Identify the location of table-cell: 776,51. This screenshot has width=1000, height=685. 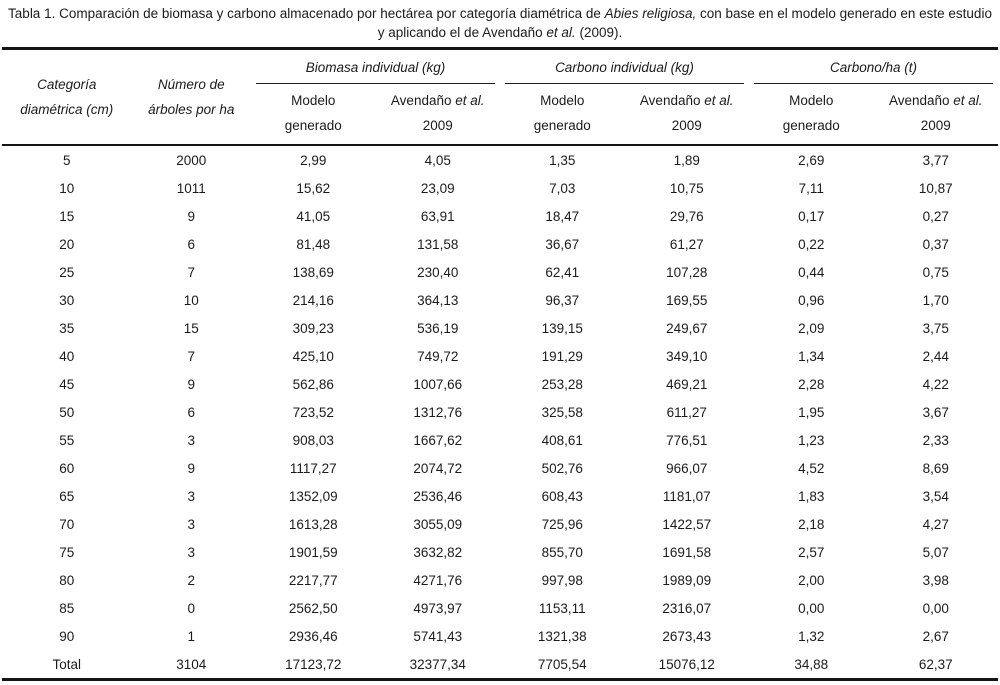
(687, 440).